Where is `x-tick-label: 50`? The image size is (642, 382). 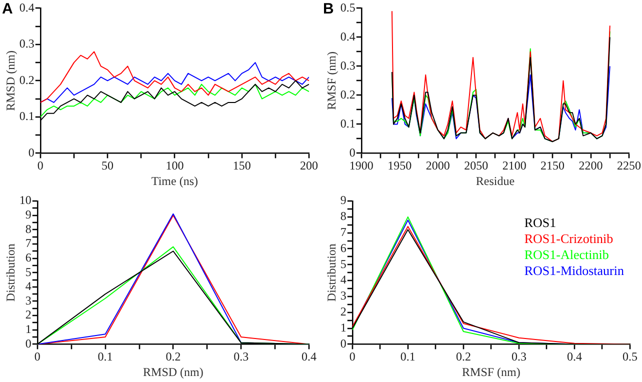 x-tick-label: 50 is located at coordinates (108, 165).